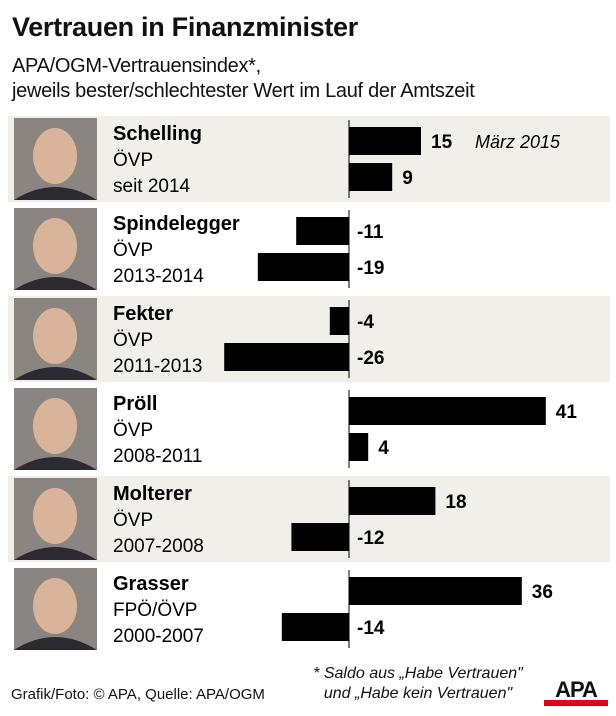 Image resolution: width=616 pixels, height=716 pixels. What do you see at coordinates (158, 546) in the screenshot?
I see `minister-term: 2007-2008` at bounding box center [158, 546].